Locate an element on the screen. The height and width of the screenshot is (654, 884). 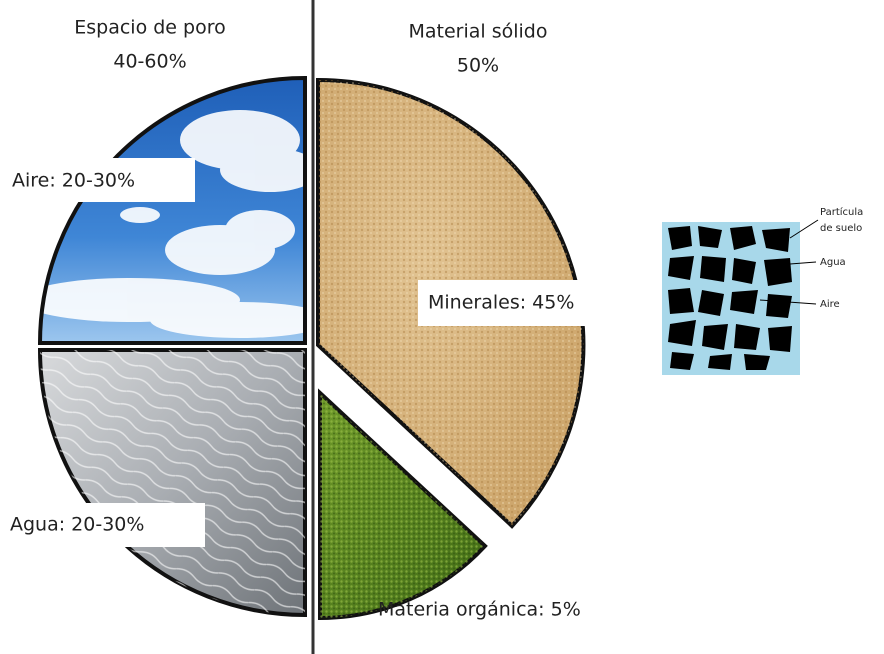
inset-water-label: Agua is located at coordinates (833, 262).